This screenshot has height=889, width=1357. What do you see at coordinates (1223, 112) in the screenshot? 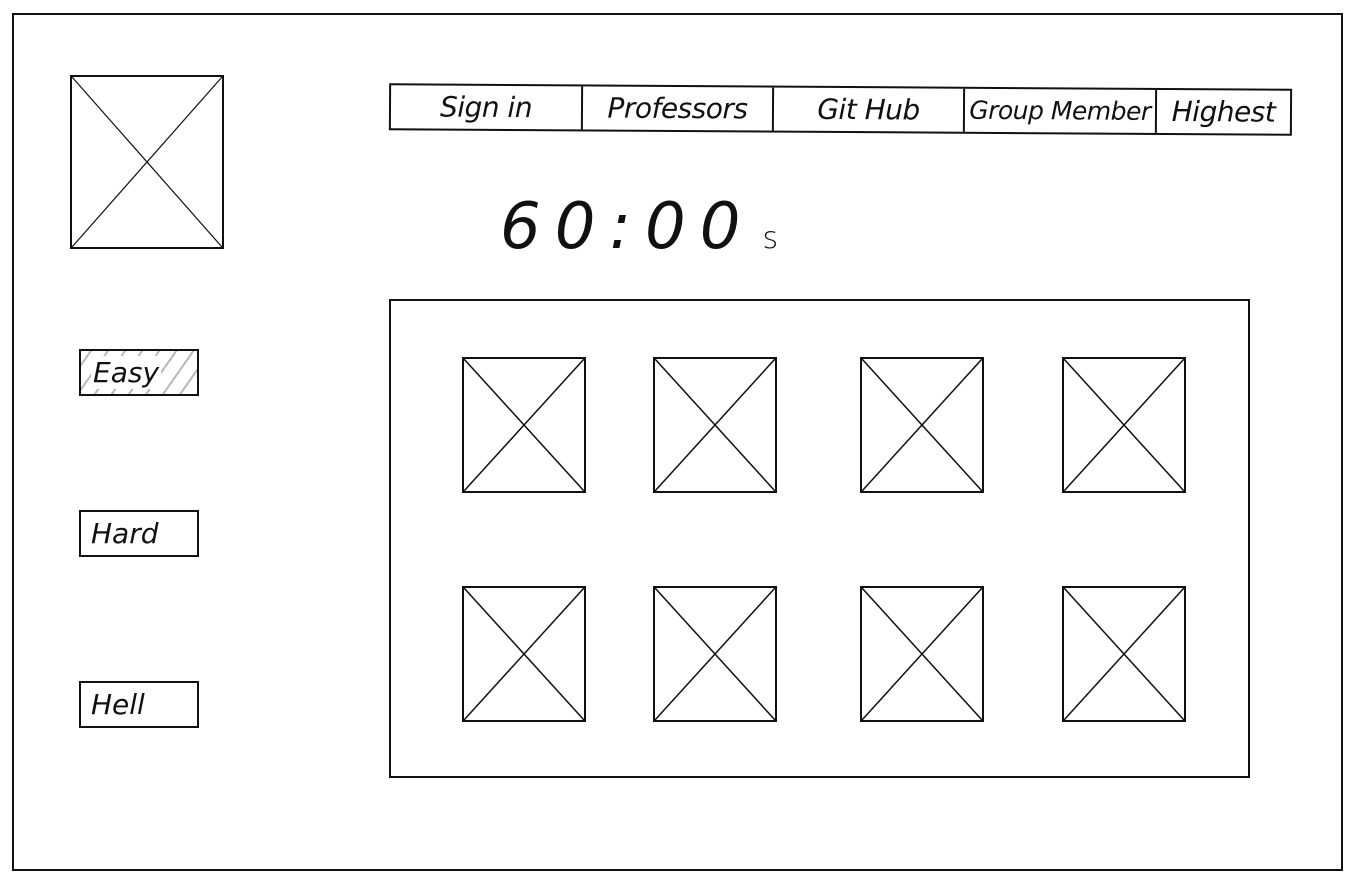
I see `nav-highest: Highest` at bounding box center [1223, 112].